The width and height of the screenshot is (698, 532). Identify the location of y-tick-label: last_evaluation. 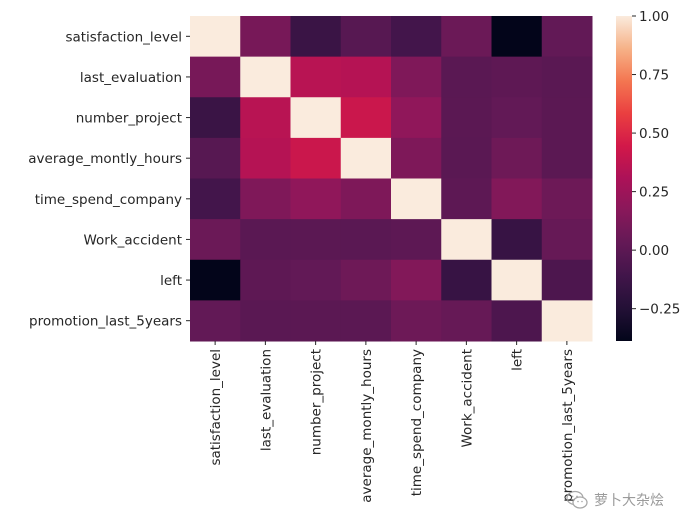
(131, 78).